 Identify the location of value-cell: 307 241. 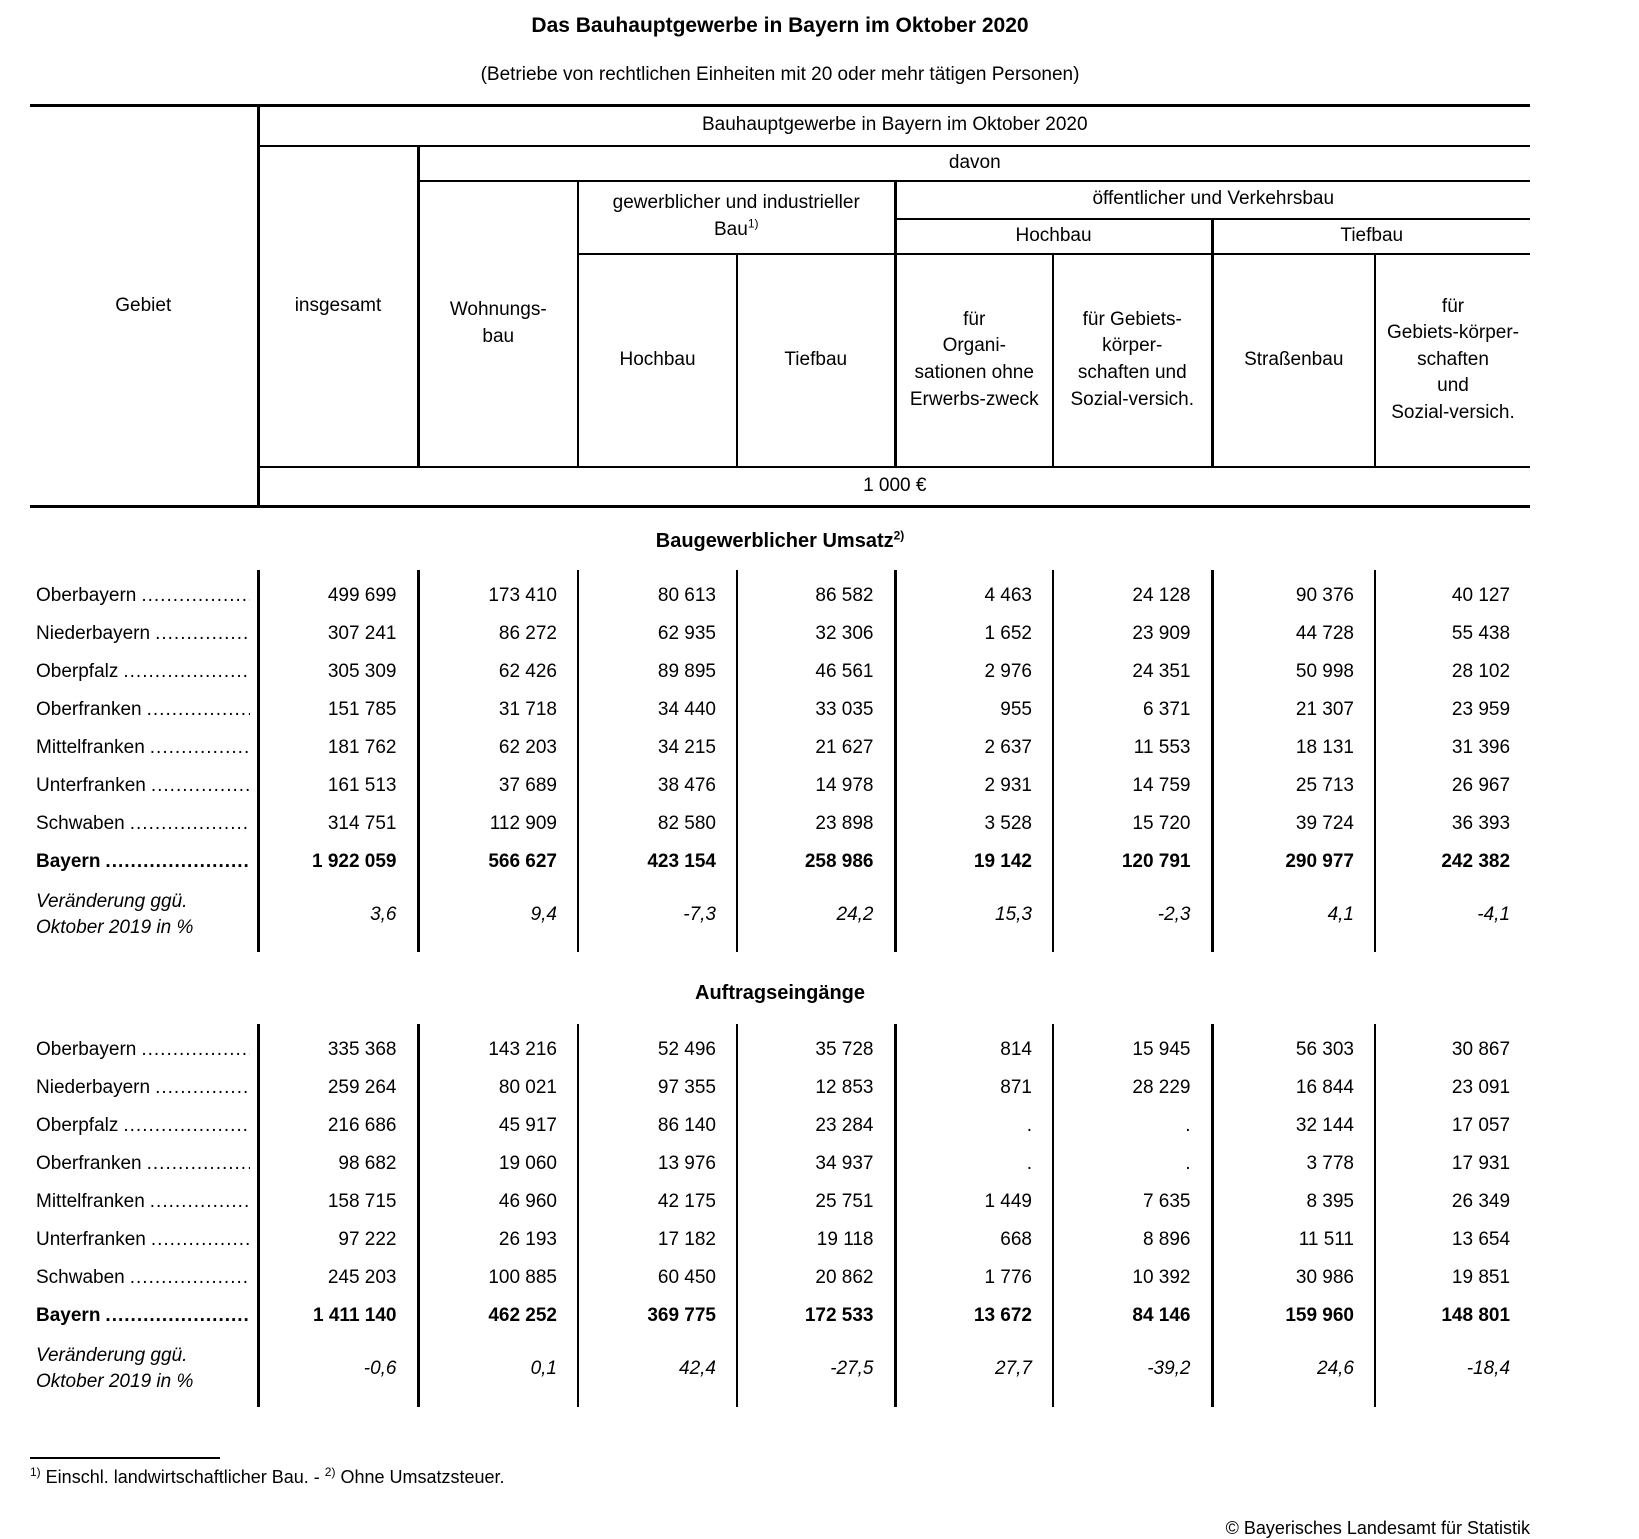
(337, 634).